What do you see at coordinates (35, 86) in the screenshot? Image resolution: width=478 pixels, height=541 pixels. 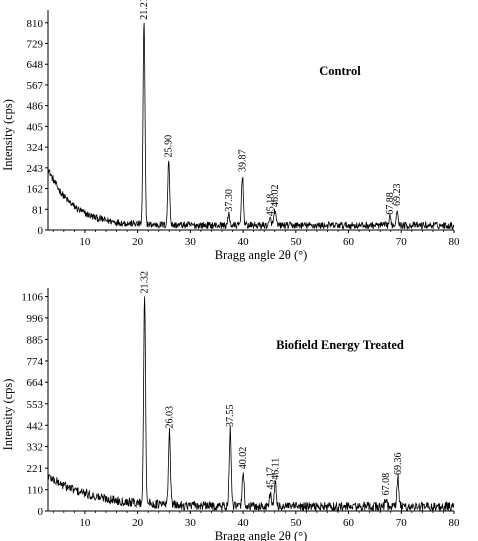 I see `y-tick-label: 567` at bounding box center [35, 86].